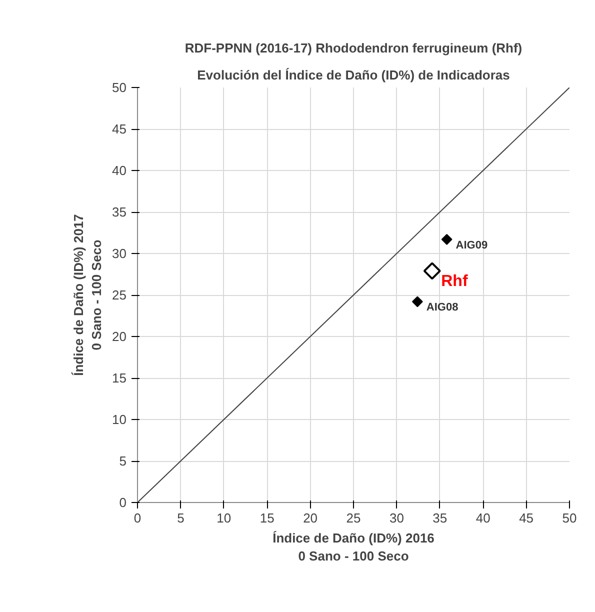  What do you see at coordinates (442, 308) in the screenshot?
I see `series-label: AIG08` at bounding box center [442, 308].